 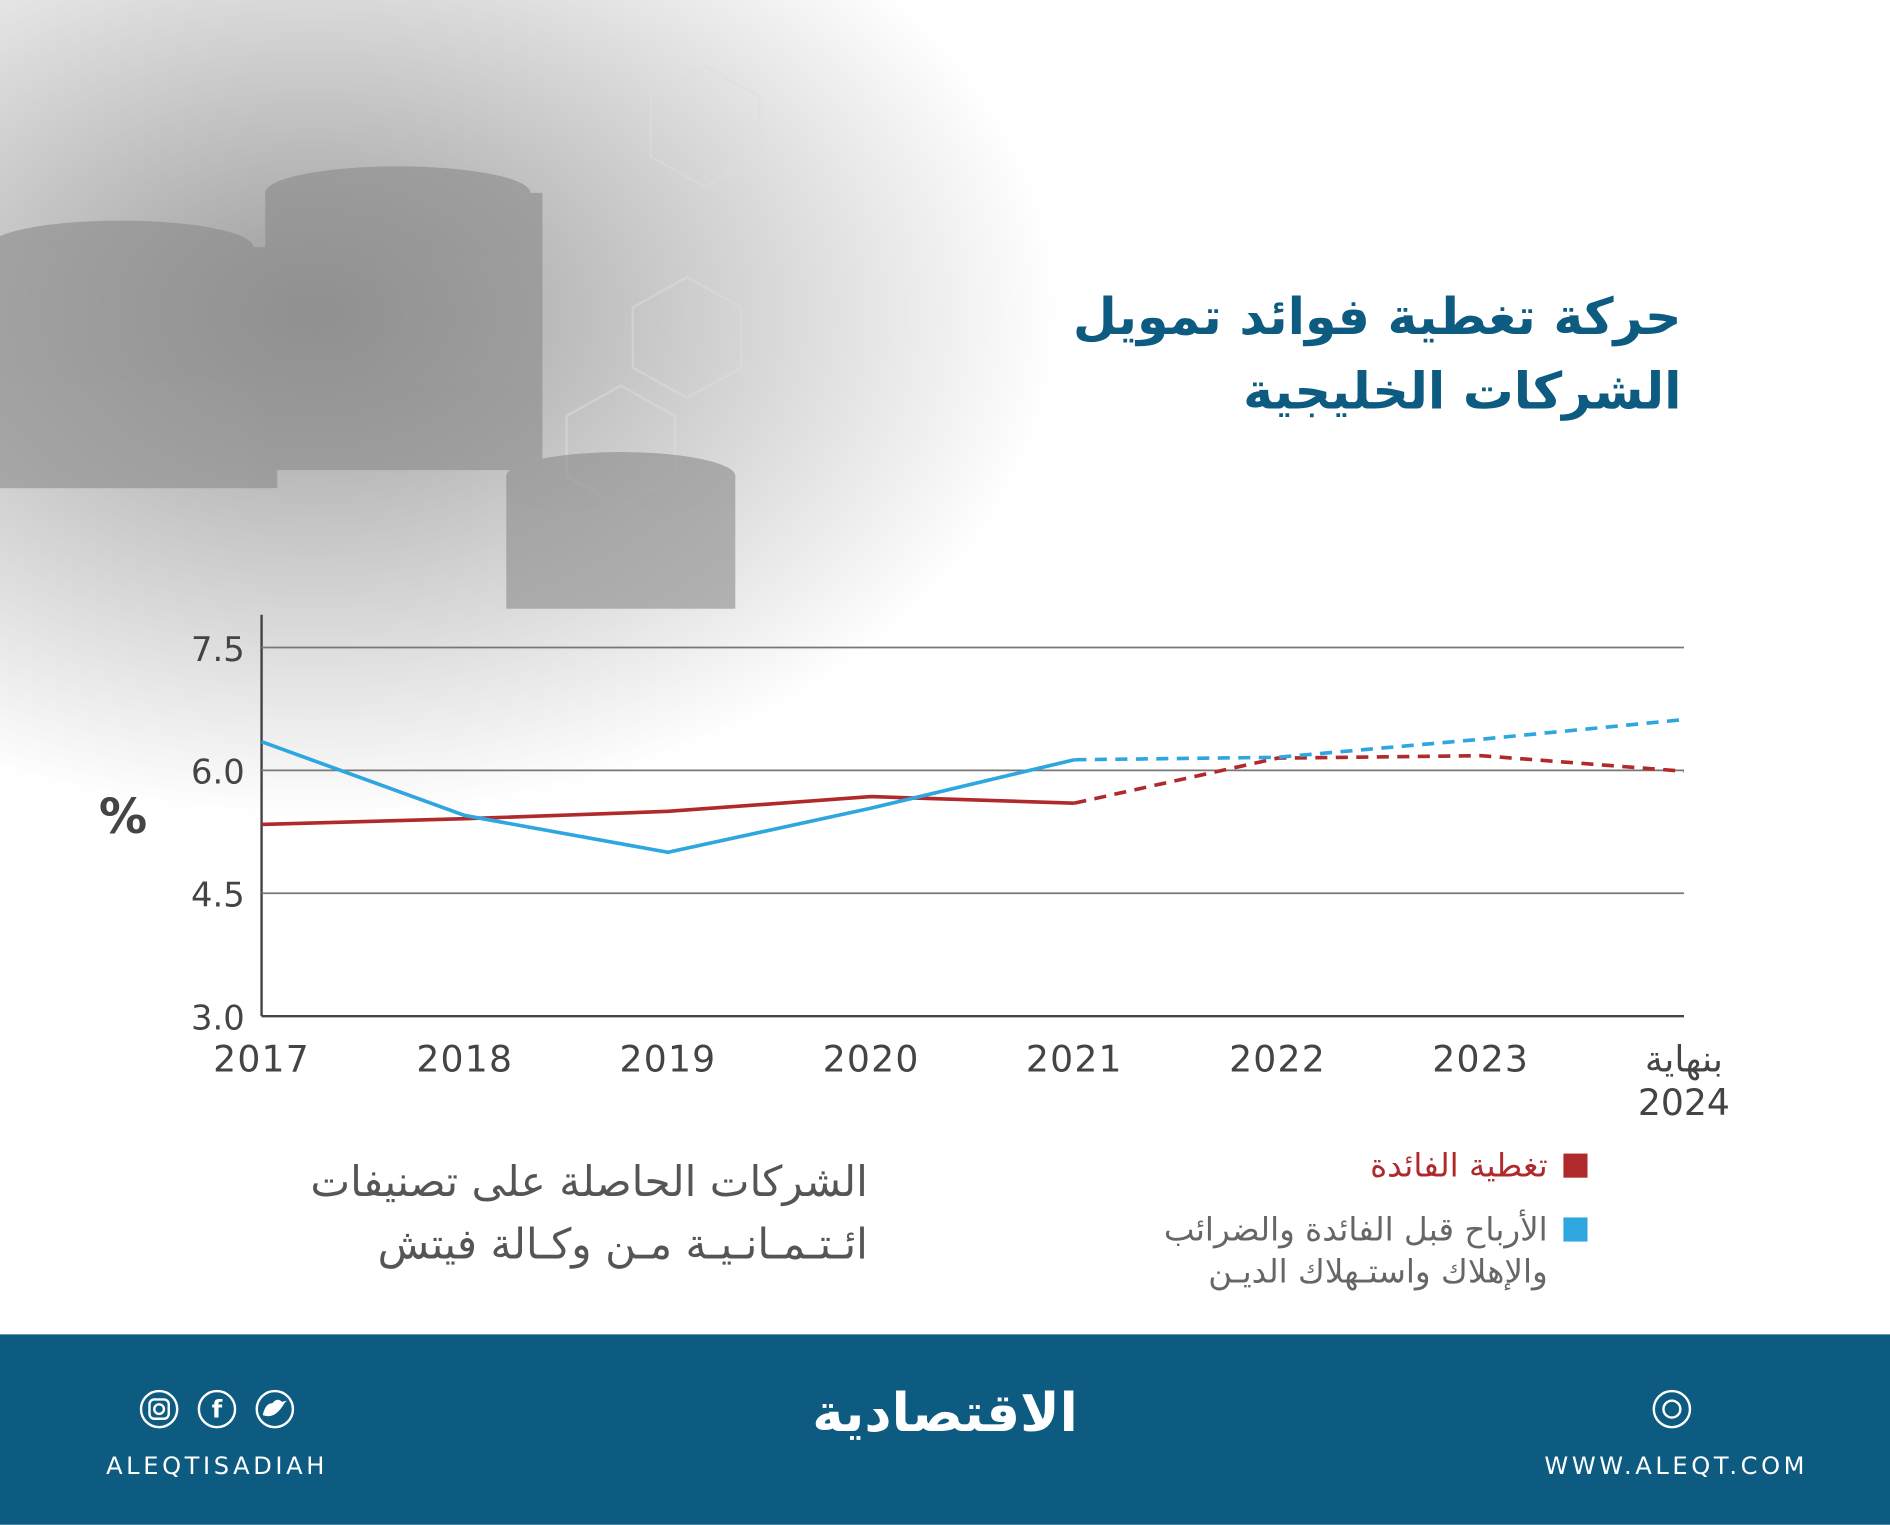 What do you see at coordinates (217, 1466) in the screenshot?
I see `social-handle: ALEQTISADIAH` at bounding box center [217, 1466].